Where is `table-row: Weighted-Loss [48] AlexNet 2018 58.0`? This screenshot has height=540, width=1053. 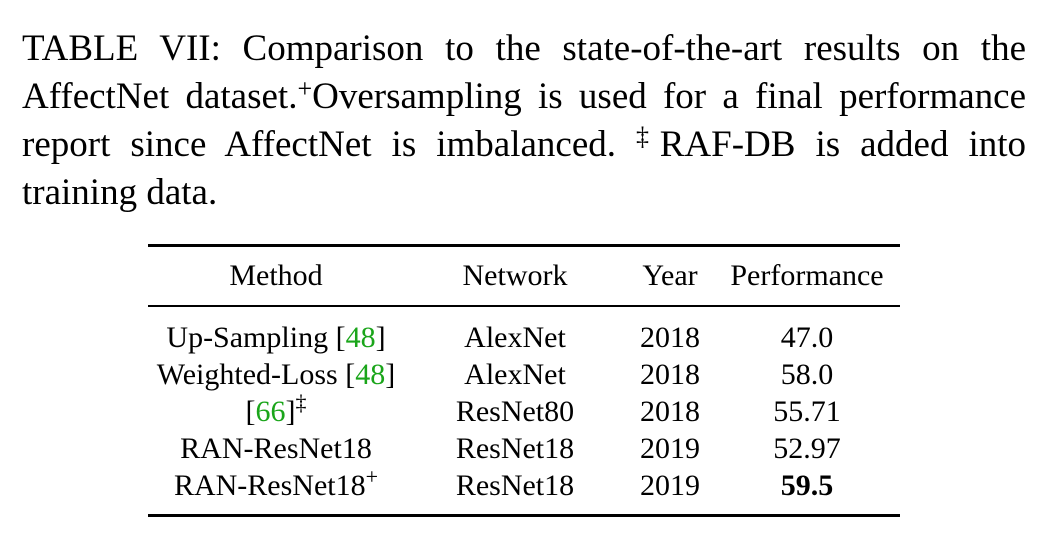
table-row: Weighted-Loss [48] AlexNet 2018 58.0 is located at coordinates (524, 374).